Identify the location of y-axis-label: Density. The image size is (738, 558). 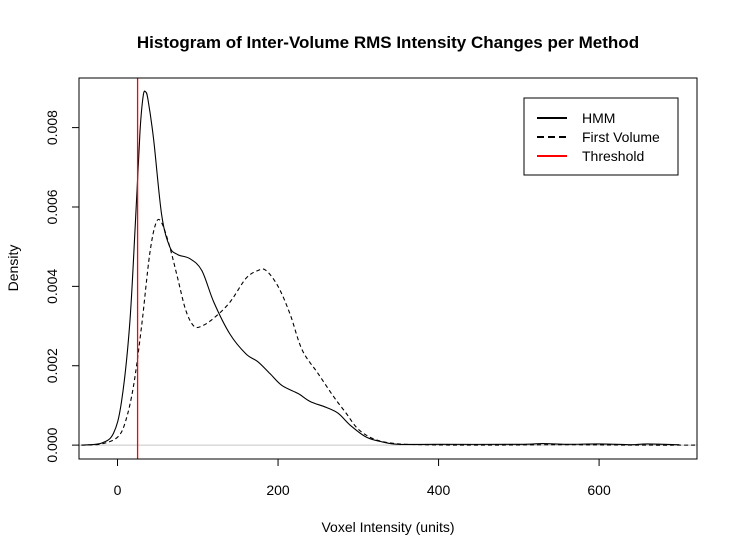
(13, 268).